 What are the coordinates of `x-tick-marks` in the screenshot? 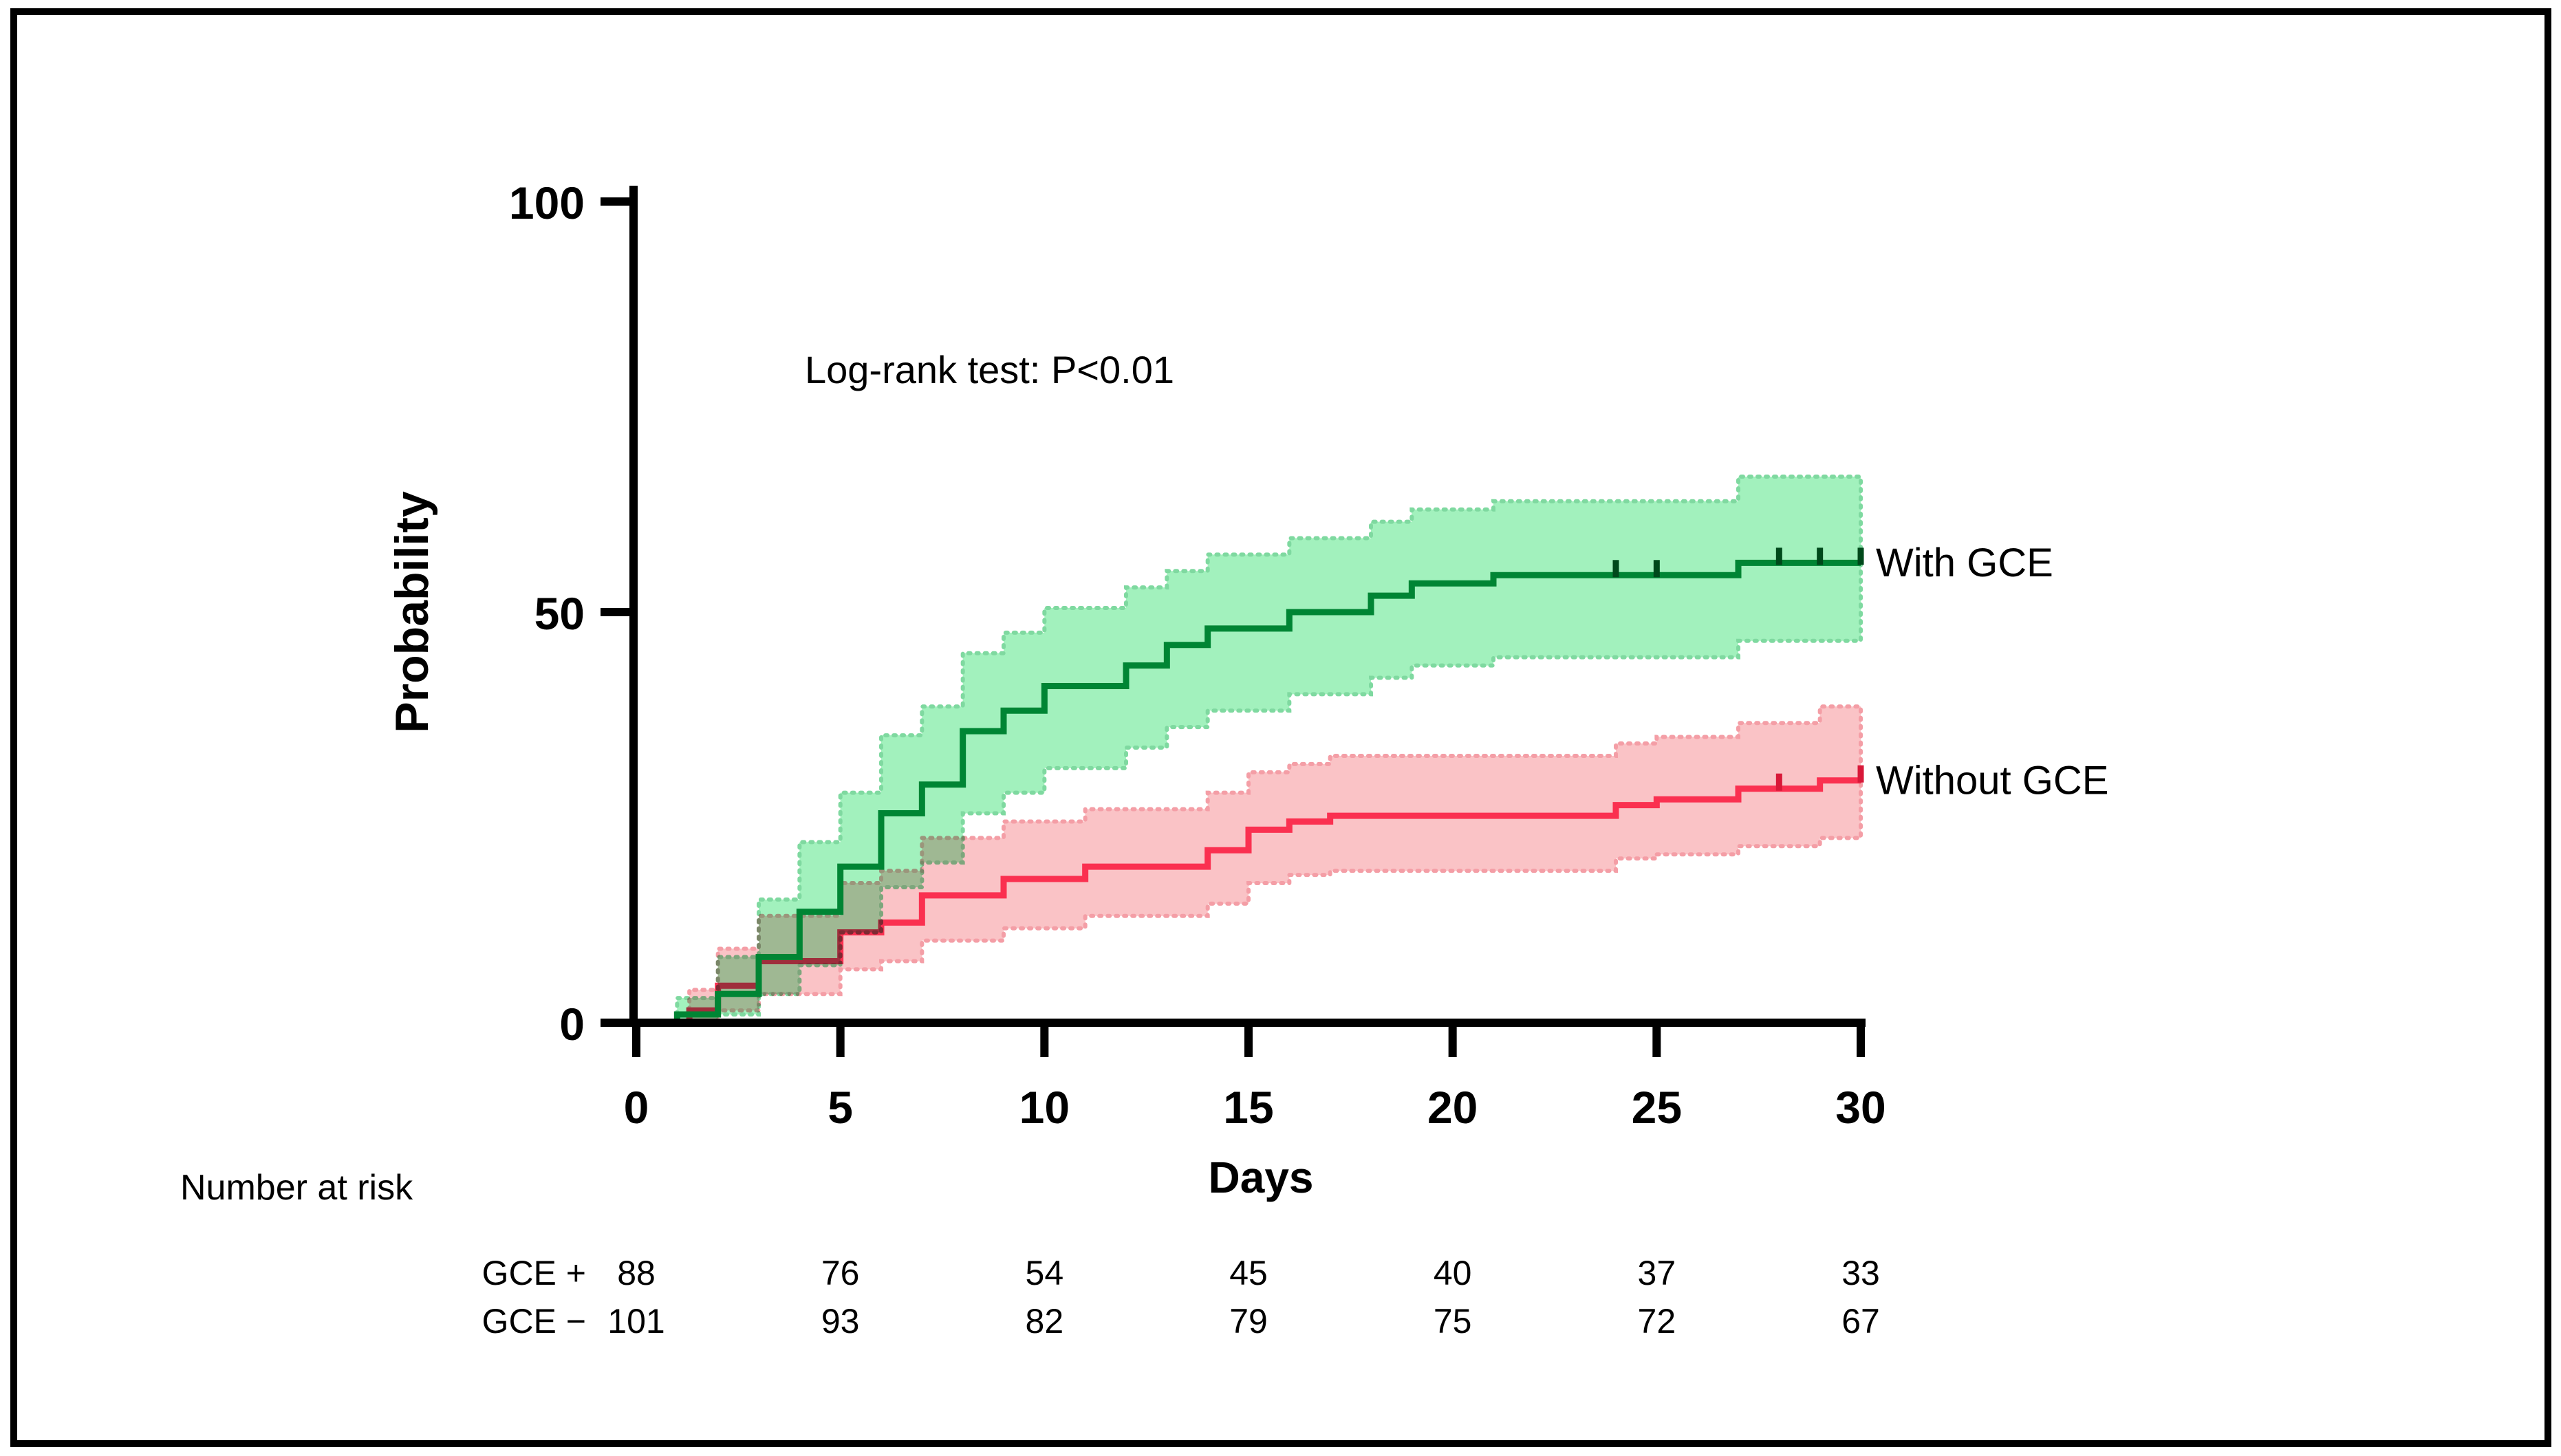 It's located at (1248, 1040).